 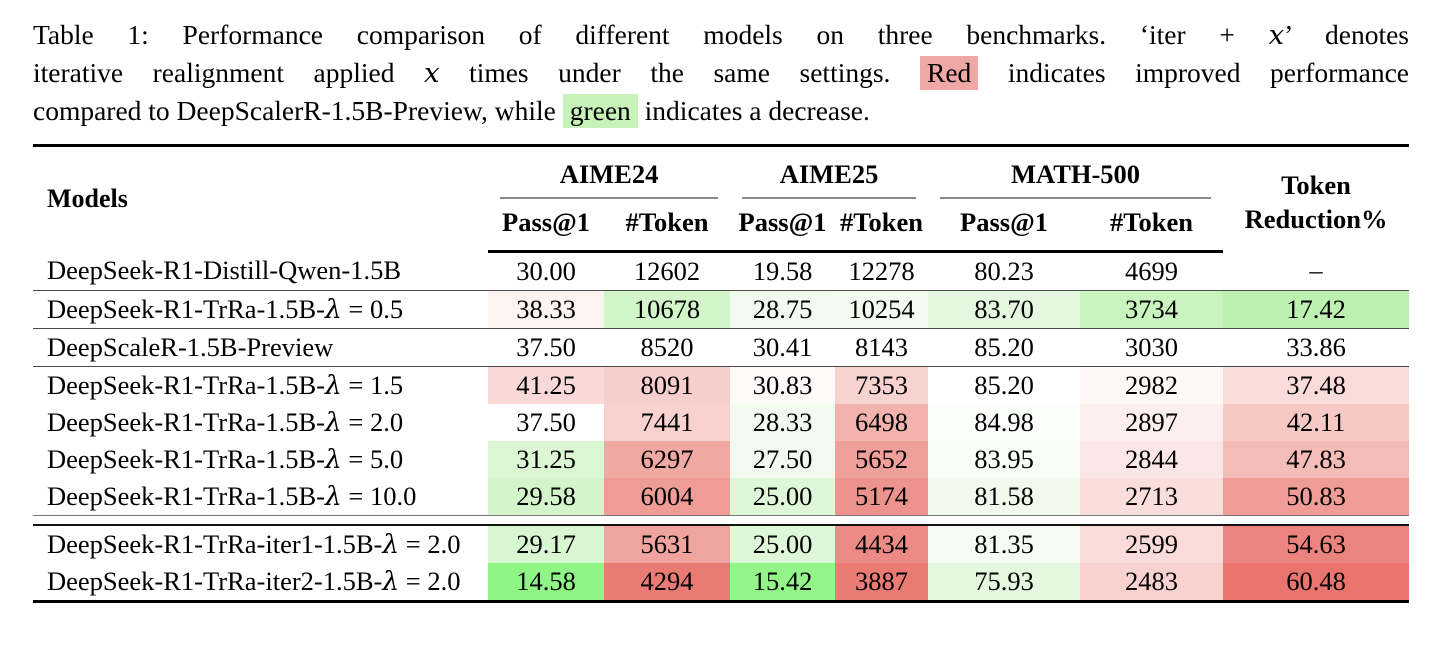 What do you see at coordinates (1152, 582) in the screenshot?
I see `value-cell: 2483` at bounding box center [1152, 582].